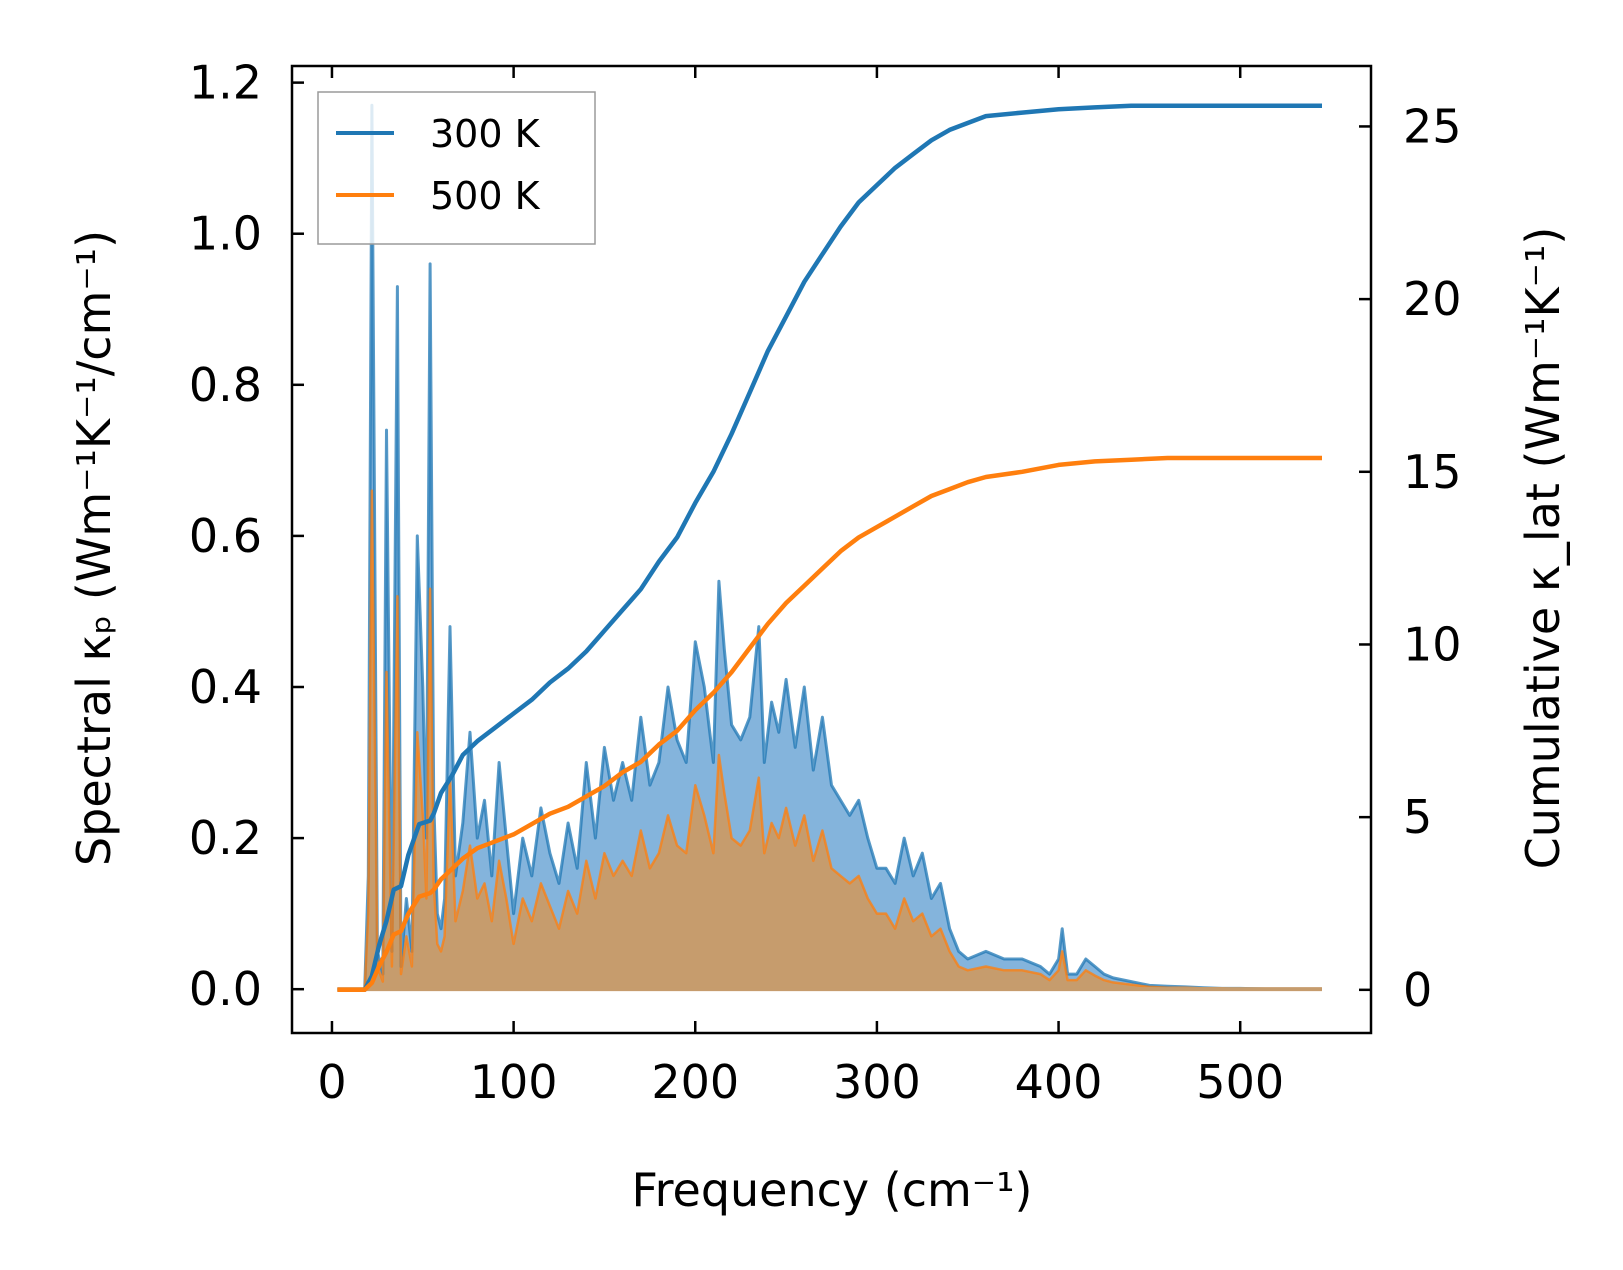 The image size is (1623, 1270). I want to click on x-tick-labels: 0 100 200 300 400 500, so click(800, 1082).